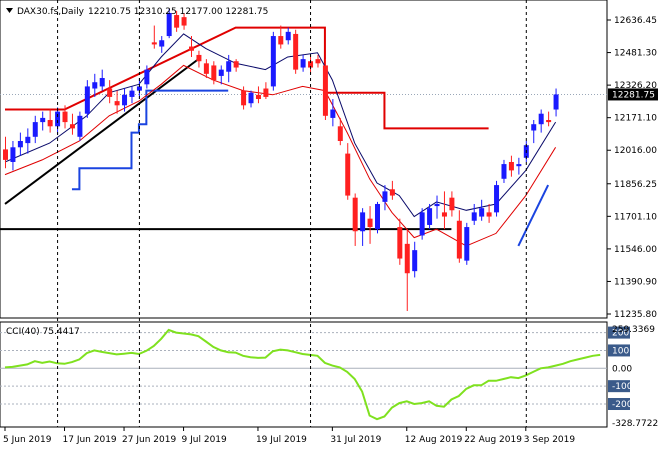  What do you see at coordinates (43, 332) in the screenshot?
I see `cci-title: CCI(40) 75.4417` at bounding box center [43, 332].